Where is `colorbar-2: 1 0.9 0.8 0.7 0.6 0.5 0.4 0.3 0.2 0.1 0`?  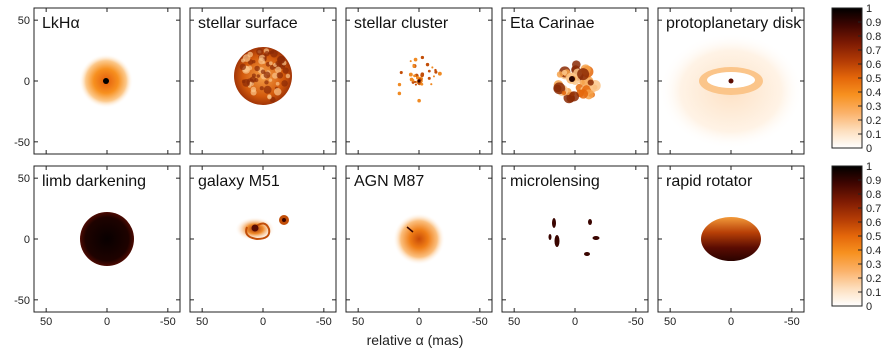
colorbar-2: 1 0.9 0.8 0.7 0.6 0.5 0.4 0.3 0.2 0.1 0 is located at coordinates (856, 237).